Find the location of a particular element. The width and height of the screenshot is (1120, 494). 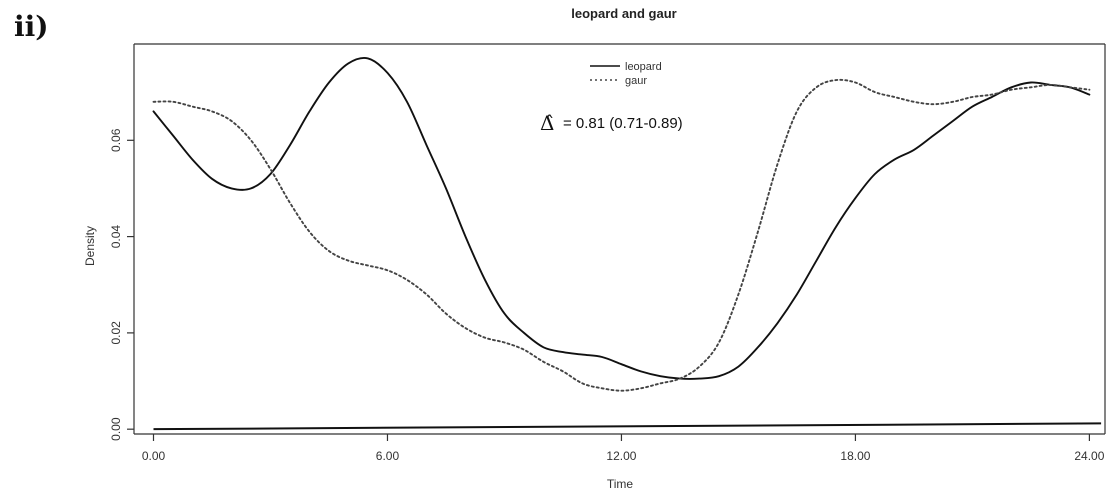

y-axis: 0.00 0.02 0.04 0.06 is located at coordinates (121, 284).